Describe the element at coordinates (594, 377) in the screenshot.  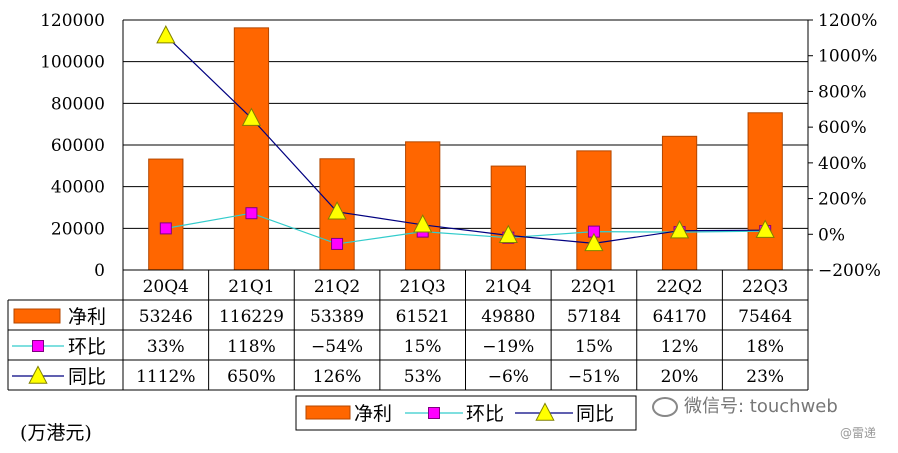
I see `table-cell: −51%` at that location.